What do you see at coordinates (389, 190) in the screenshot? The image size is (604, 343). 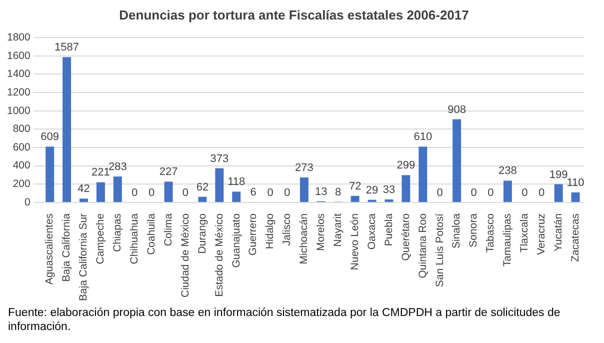 I see `data-label: 33` at bounding box center [389, 190].